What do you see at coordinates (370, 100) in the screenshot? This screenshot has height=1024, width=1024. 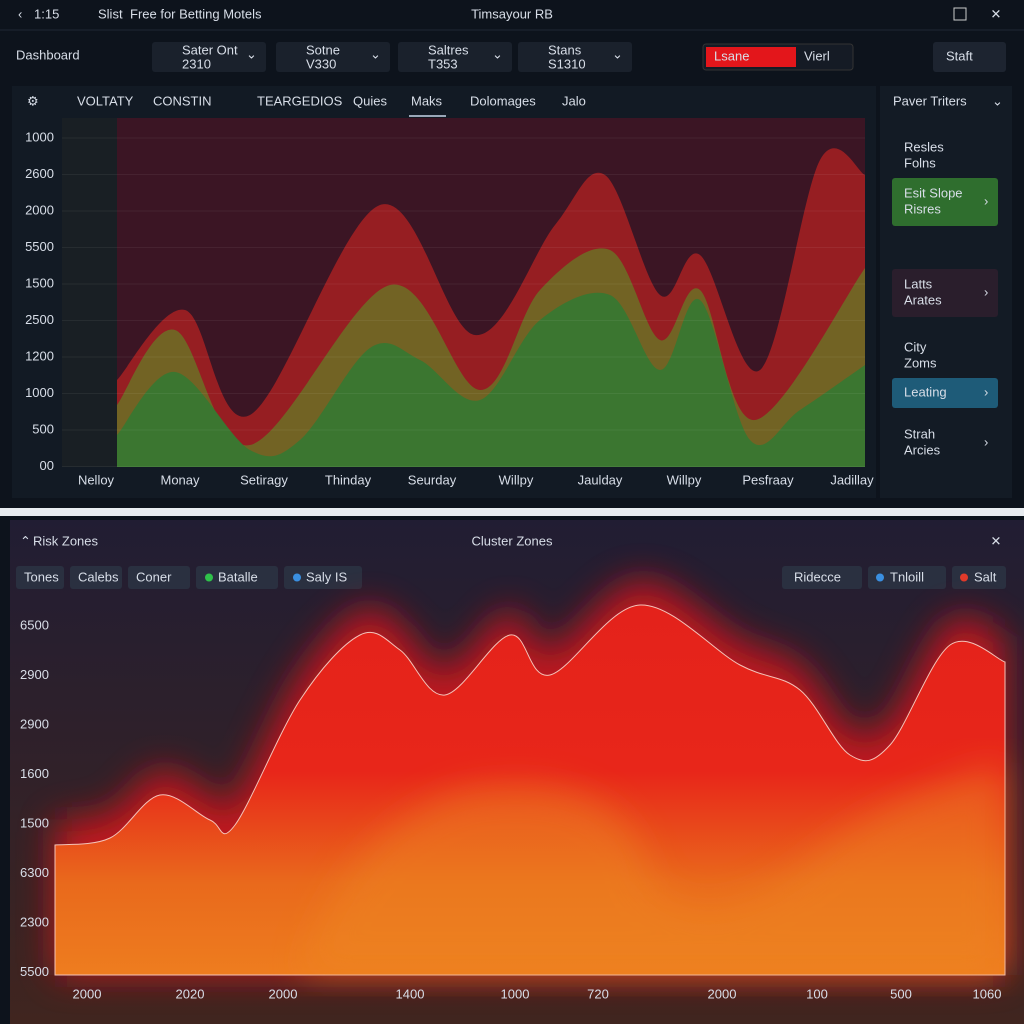 I see `tab: Quies` at bounding box center [370, 100].